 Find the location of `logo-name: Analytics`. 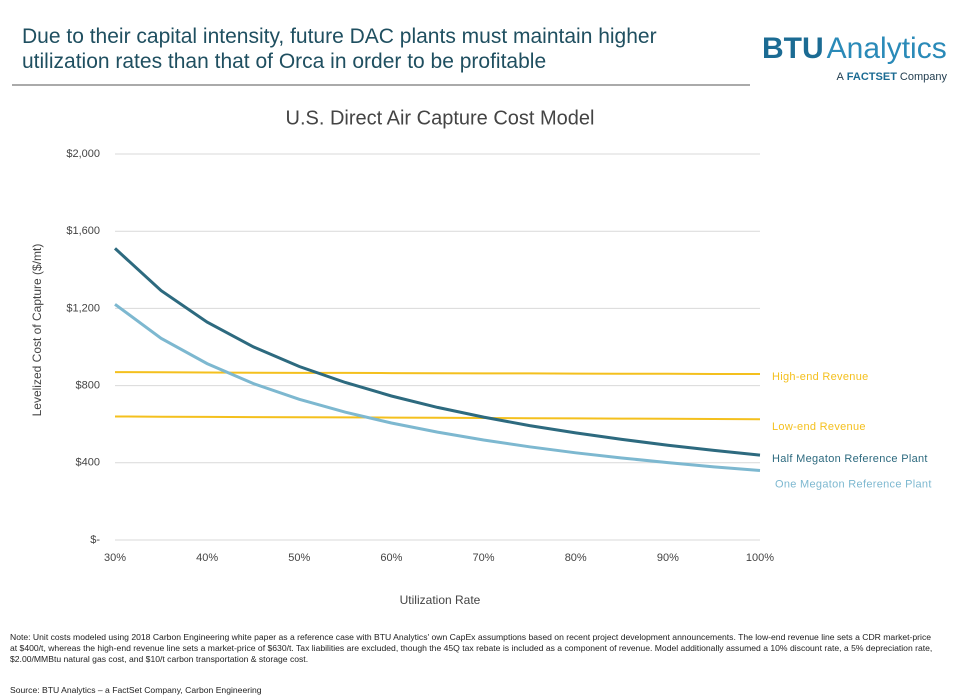

logo-name: Analytics is located at coordinates (887, 48).